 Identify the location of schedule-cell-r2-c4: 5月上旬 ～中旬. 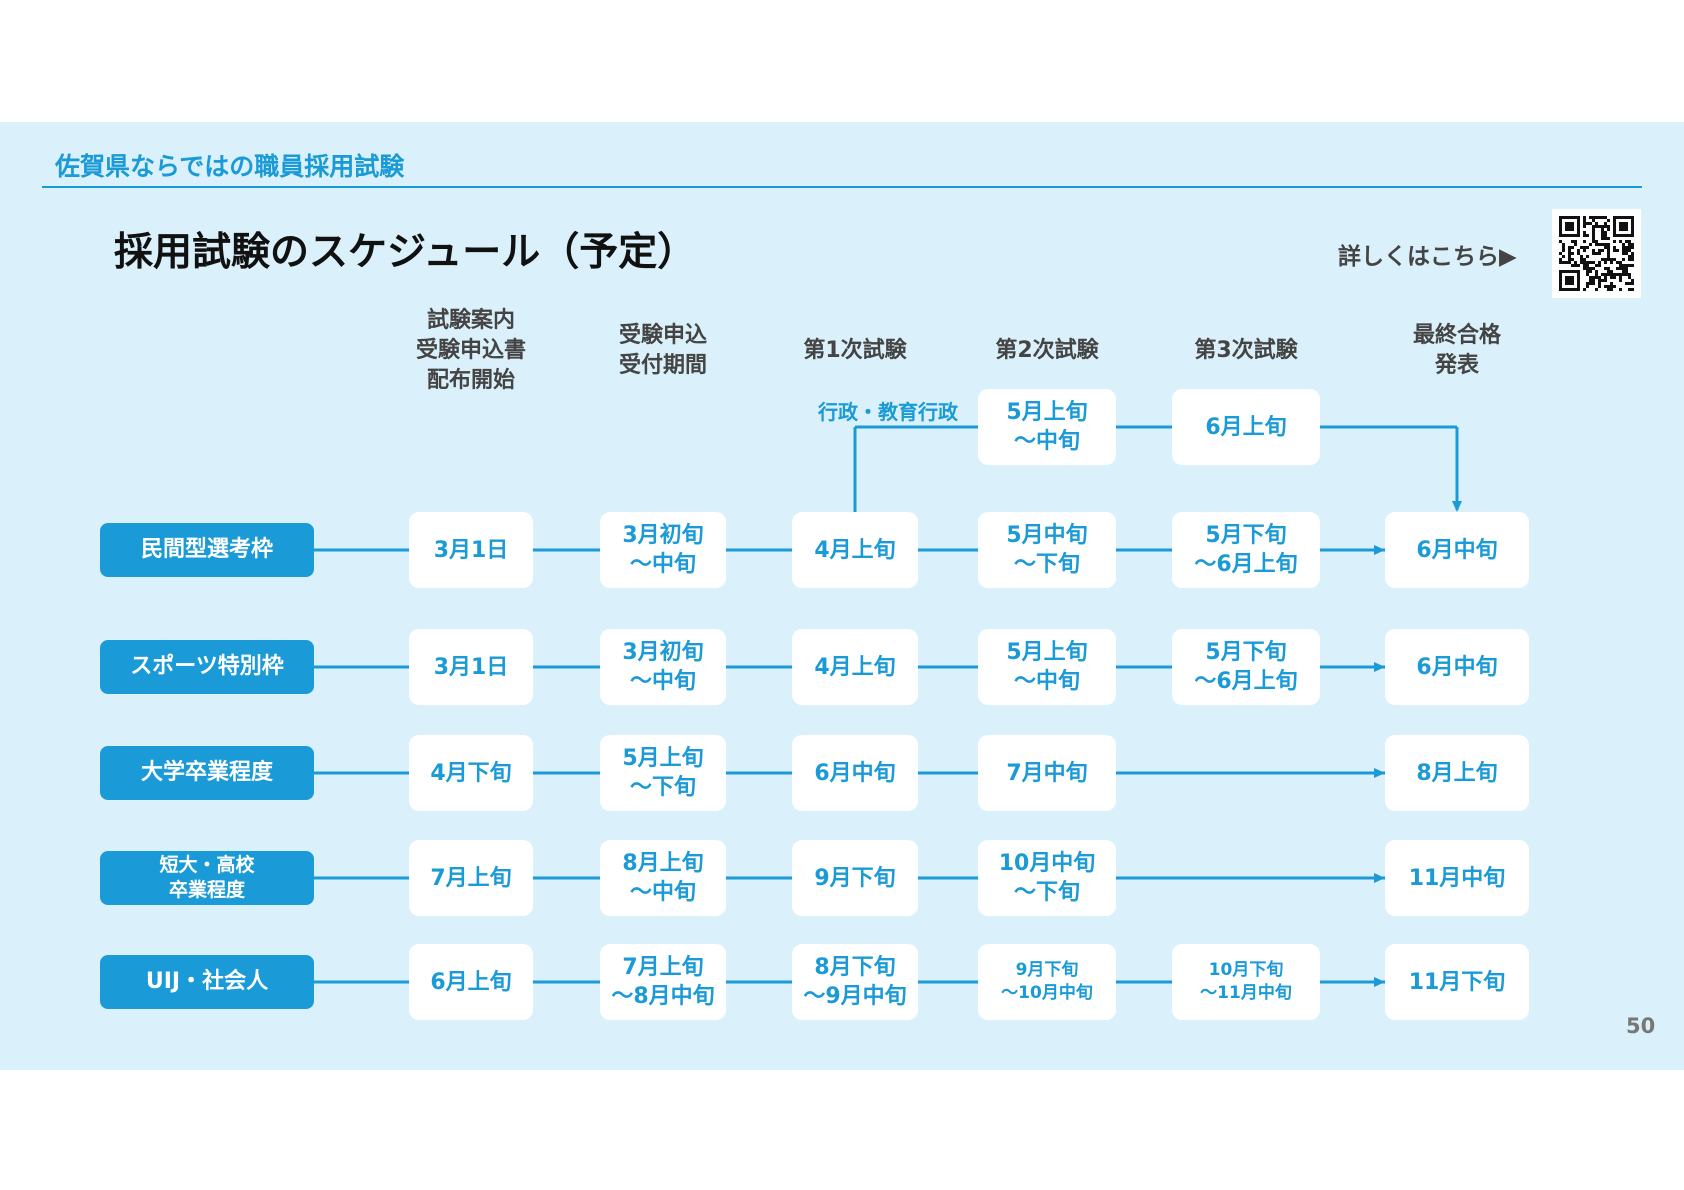
(1047, 667).